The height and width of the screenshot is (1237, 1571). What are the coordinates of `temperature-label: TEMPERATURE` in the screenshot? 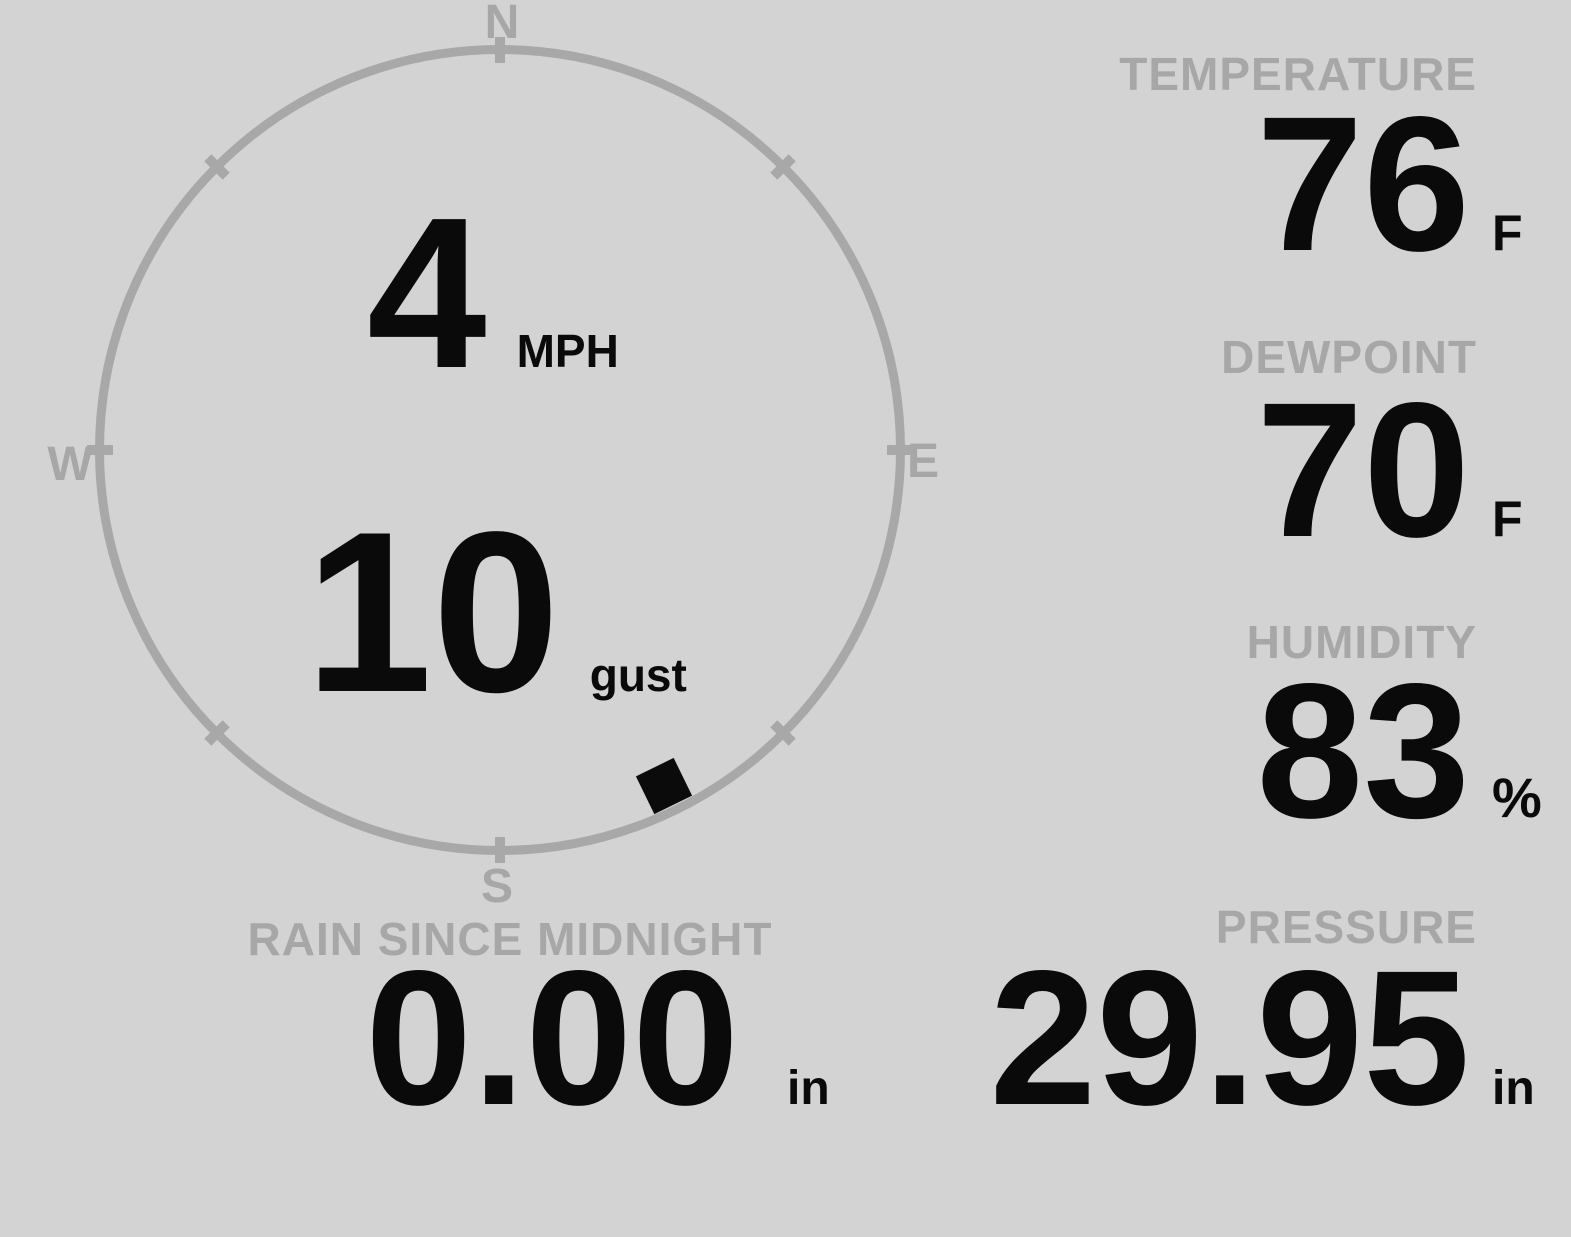 It's located at (1298, 74).